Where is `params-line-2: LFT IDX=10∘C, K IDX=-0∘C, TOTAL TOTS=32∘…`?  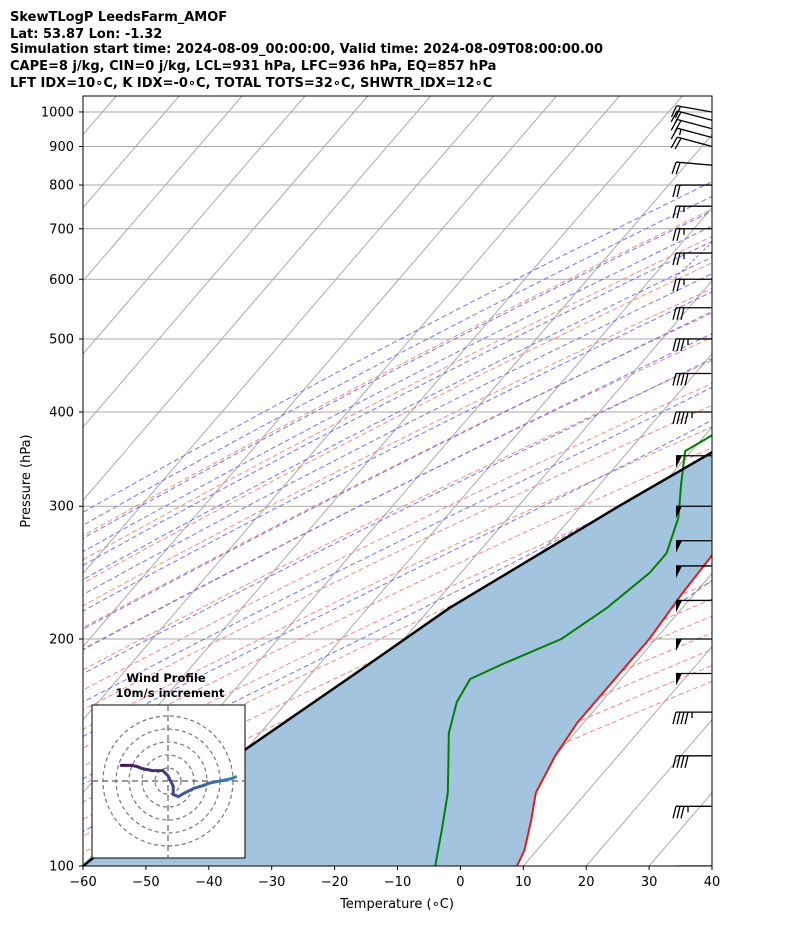
params-line-2: LFT IDX=10∘C, K IDX=-0∘C, TOTAL TOTS=32∘… is located at coordinates (251, 83).